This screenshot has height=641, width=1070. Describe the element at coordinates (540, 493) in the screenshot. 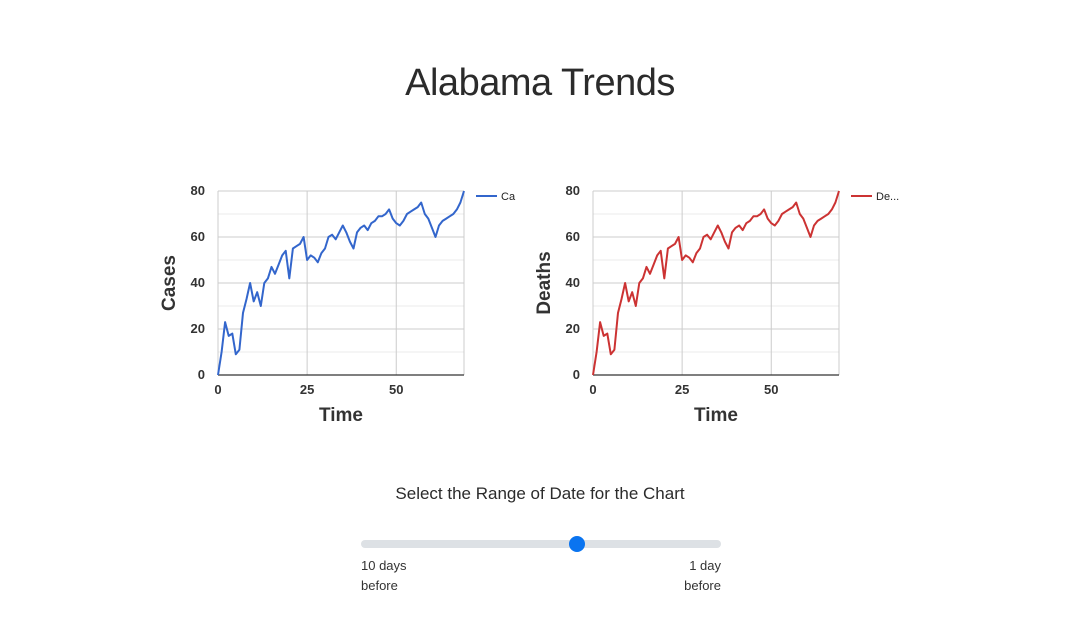

I see `slider-title: Select the Range of Date for the Chart` at that location.